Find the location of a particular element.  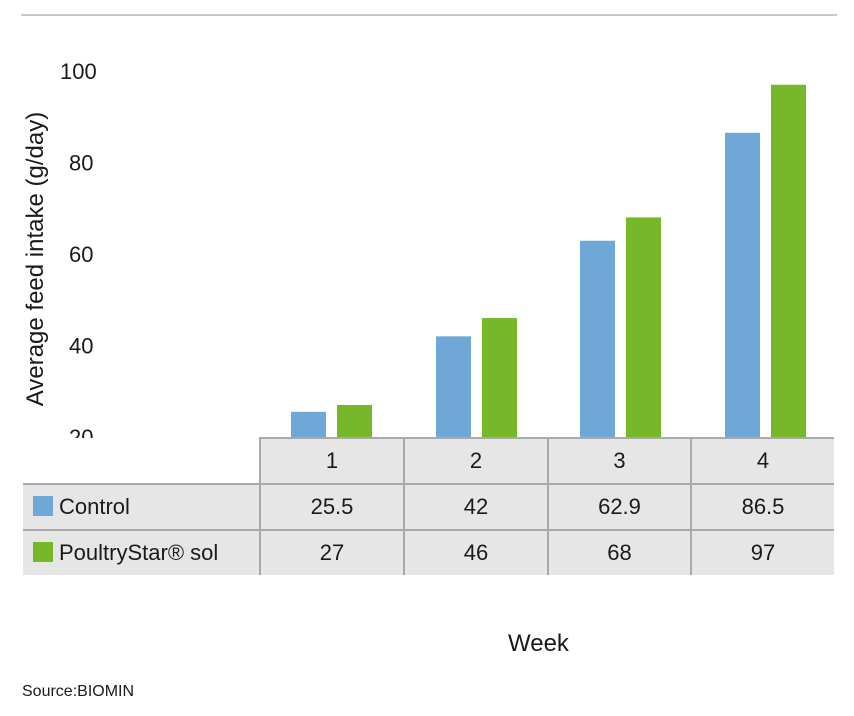

table-cell: 42 is located at coordinates (476, 507).